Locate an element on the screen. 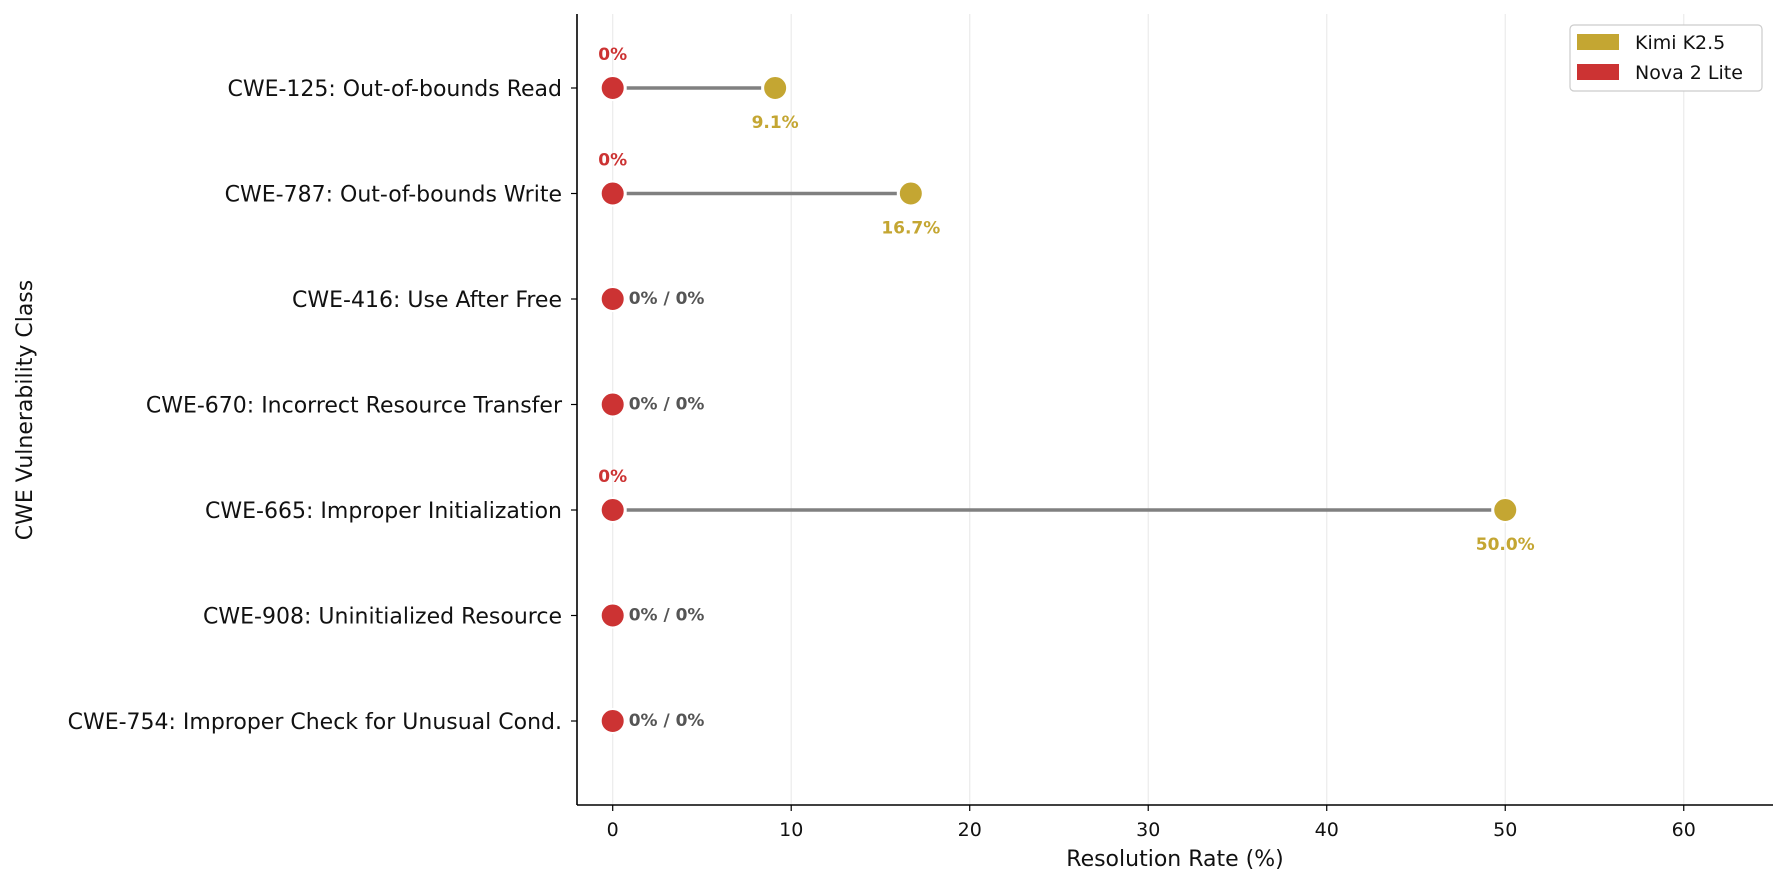  label-kimi-0: 9.1% is located at coordinates (775, 123).